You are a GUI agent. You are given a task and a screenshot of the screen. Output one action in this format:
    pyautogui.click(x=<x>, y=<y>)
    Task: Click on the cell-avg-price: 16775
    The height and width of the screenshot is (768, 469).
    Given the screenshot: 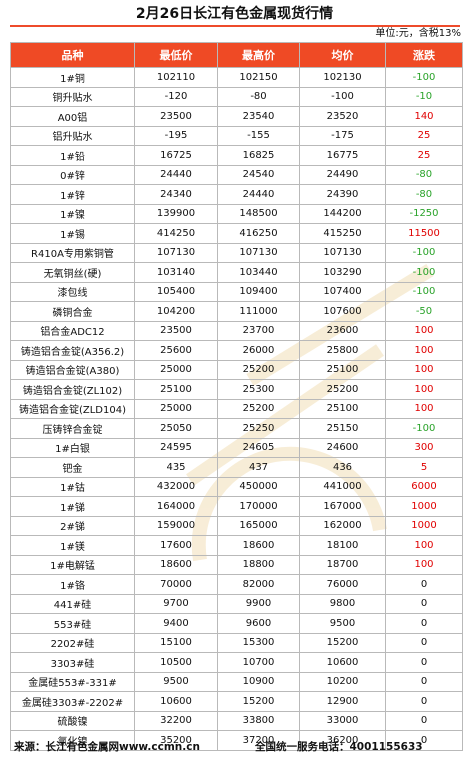 What is the action you would take?
    pyautogui.click(x=342, y=155)
    